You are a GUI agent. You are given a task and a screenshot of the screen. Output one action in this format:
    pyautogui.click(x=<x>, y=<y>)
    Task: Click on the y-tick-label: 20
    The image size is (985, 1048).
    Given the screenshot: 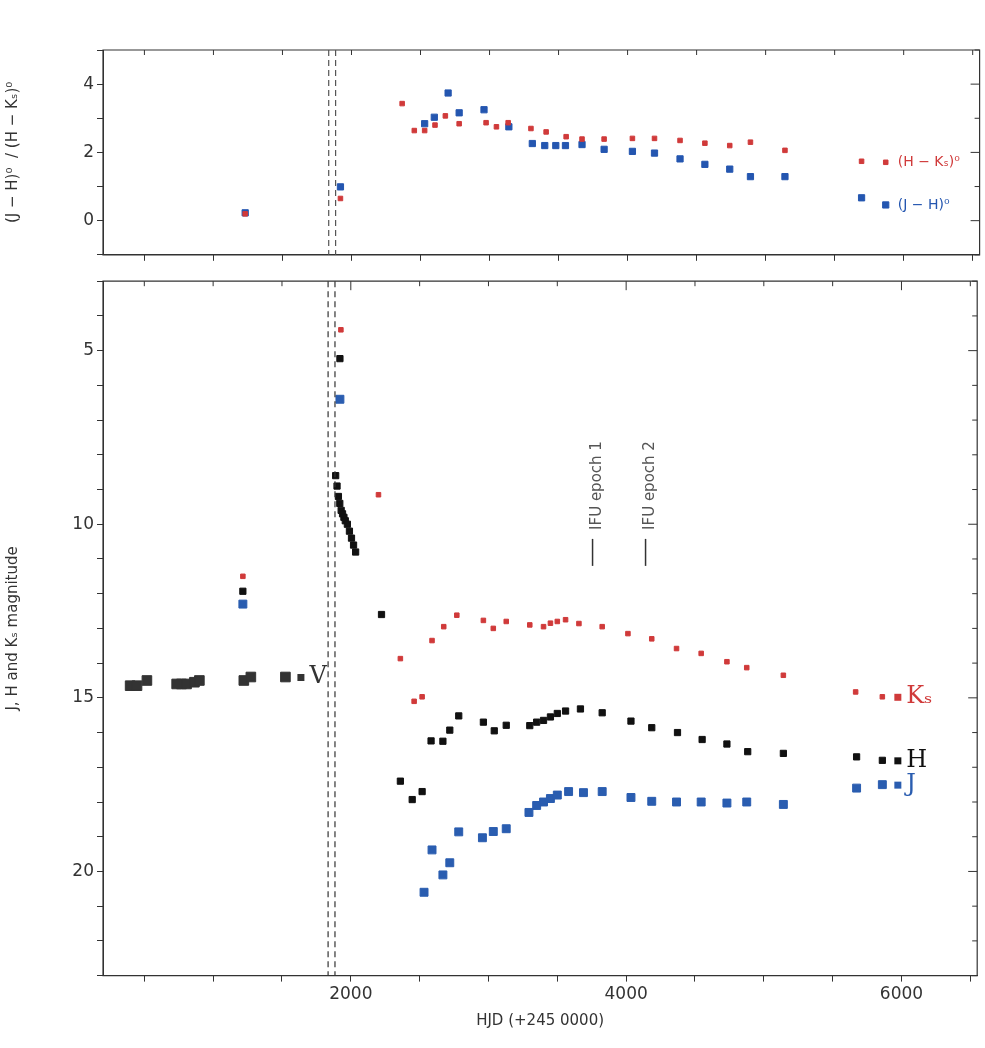 What is the action you would take?
    pyautogui.click(x=83, y=869)
    